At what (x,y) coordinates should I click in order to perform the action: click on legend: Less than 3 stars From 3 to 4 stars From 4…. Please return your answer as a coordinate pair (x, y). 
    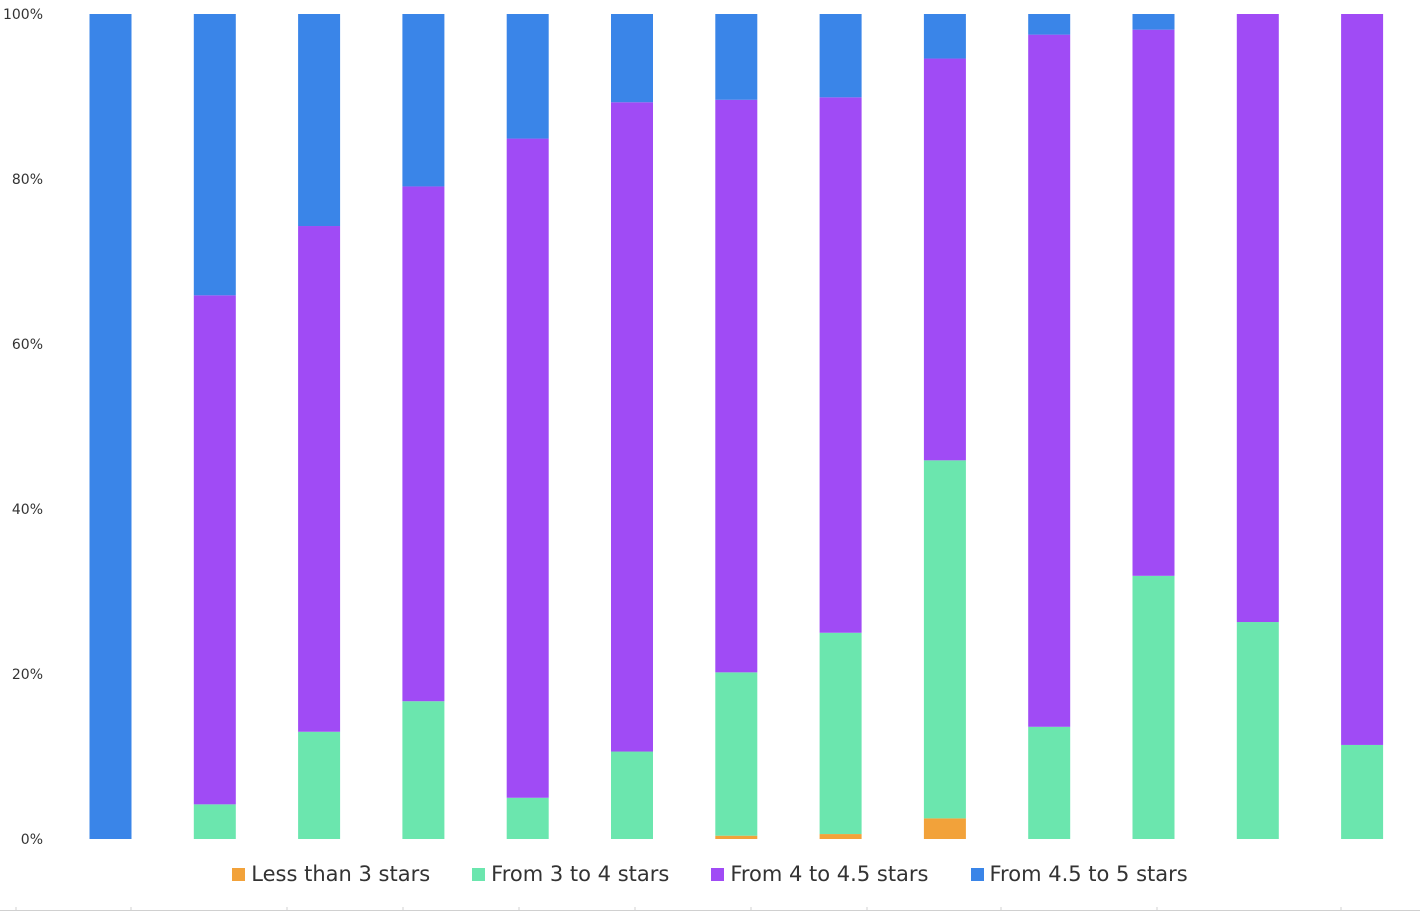
    Looking at the image, I should click on (710, 874).